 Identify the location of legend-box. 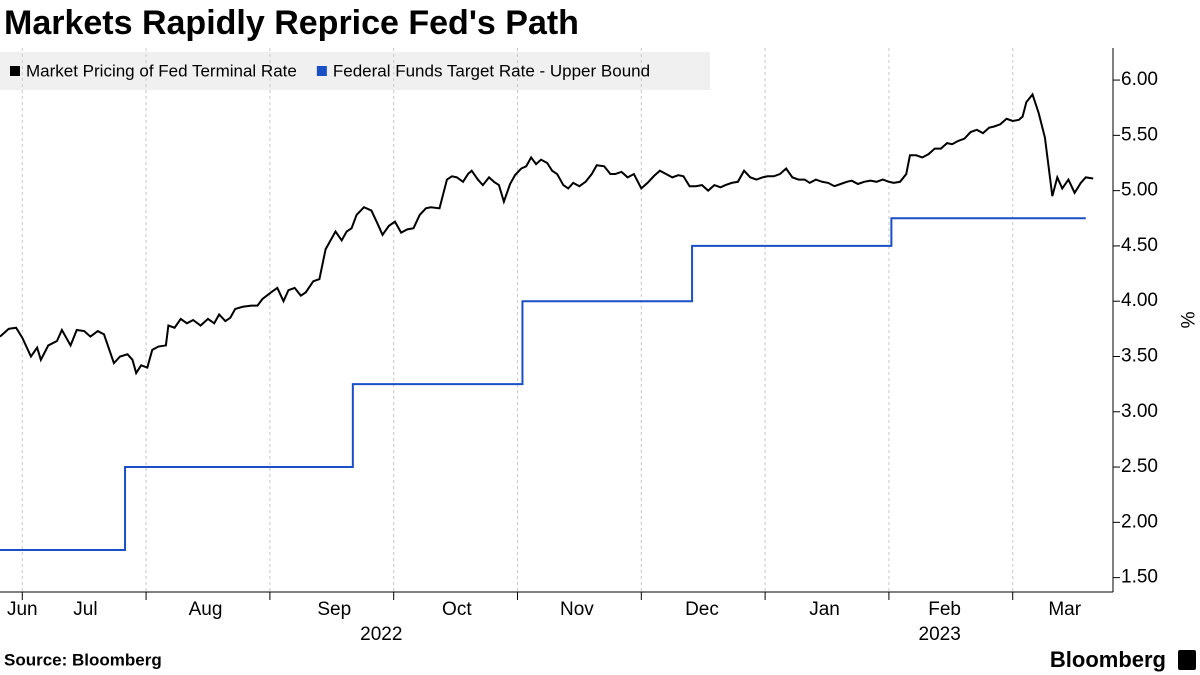
(355, 71).